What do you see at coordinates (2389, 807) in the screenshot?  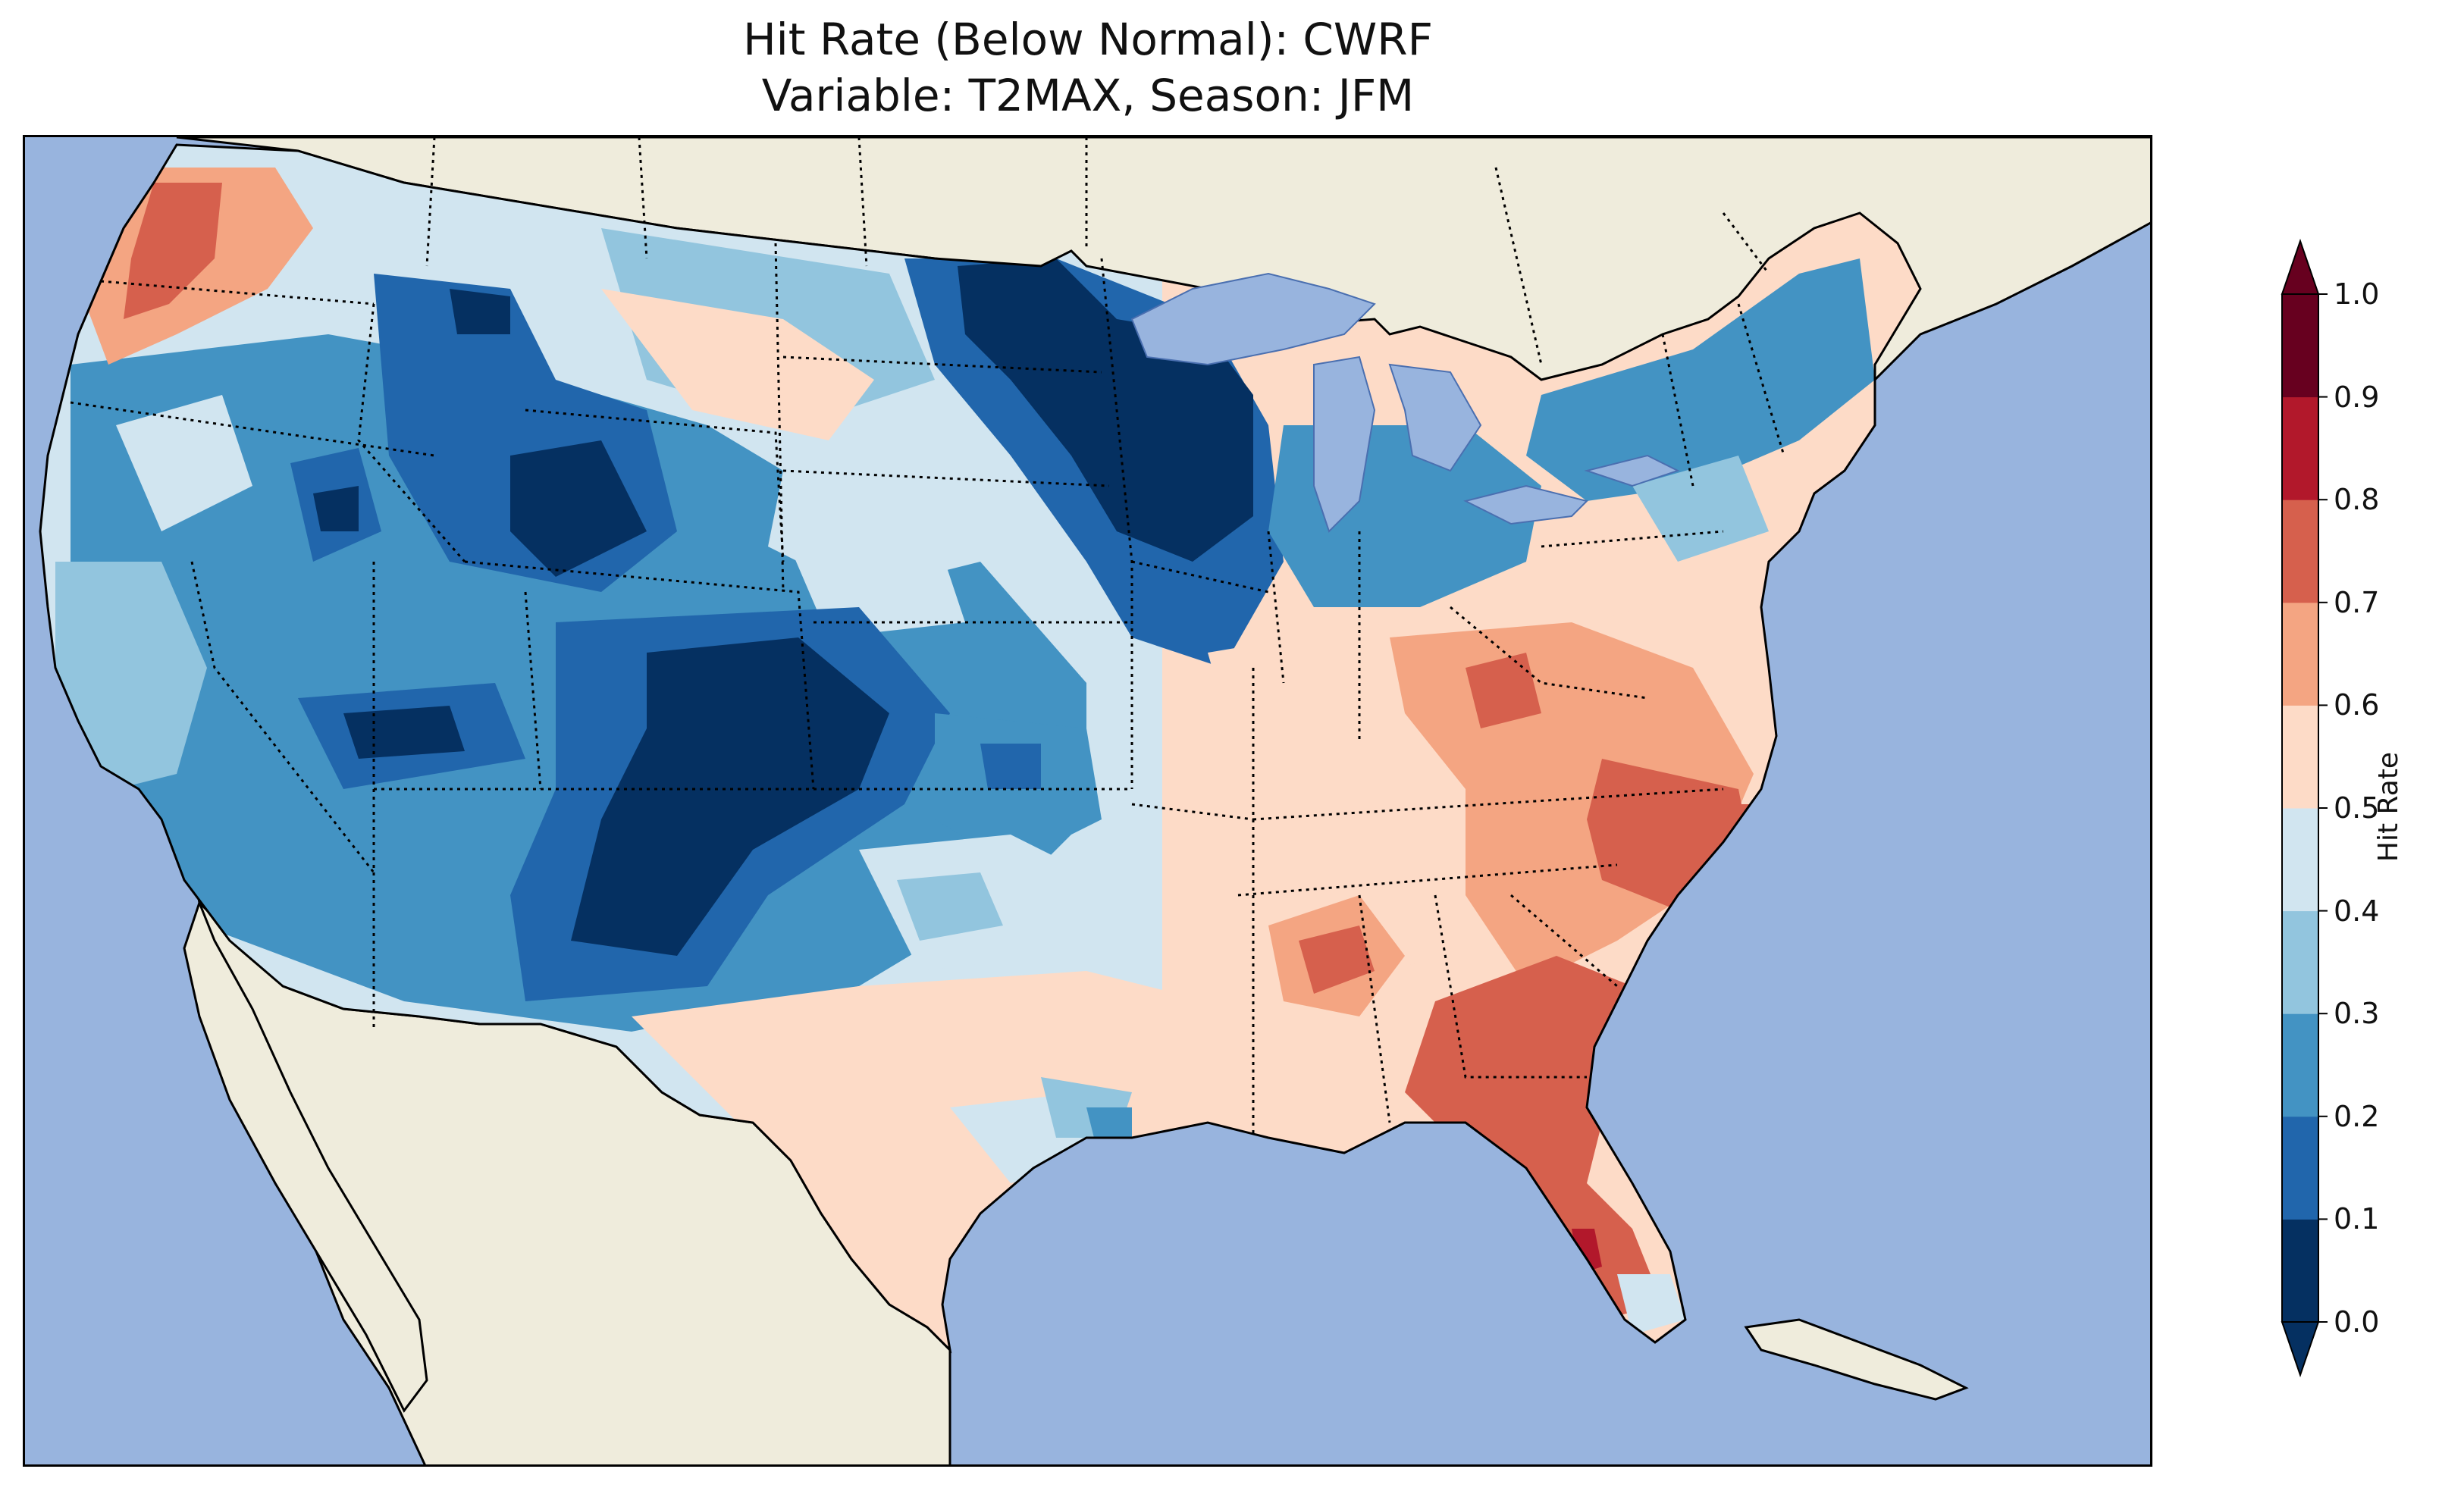 I see `colorbar-label: Hit Rate` at bounding box center [2389, 807].